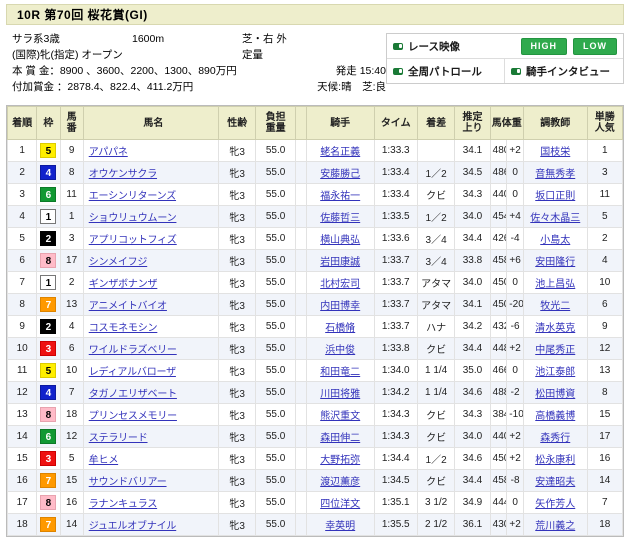  Describe the element at coordinates (300, 414) in the screenshot. I see `cell-spacer` at that location.